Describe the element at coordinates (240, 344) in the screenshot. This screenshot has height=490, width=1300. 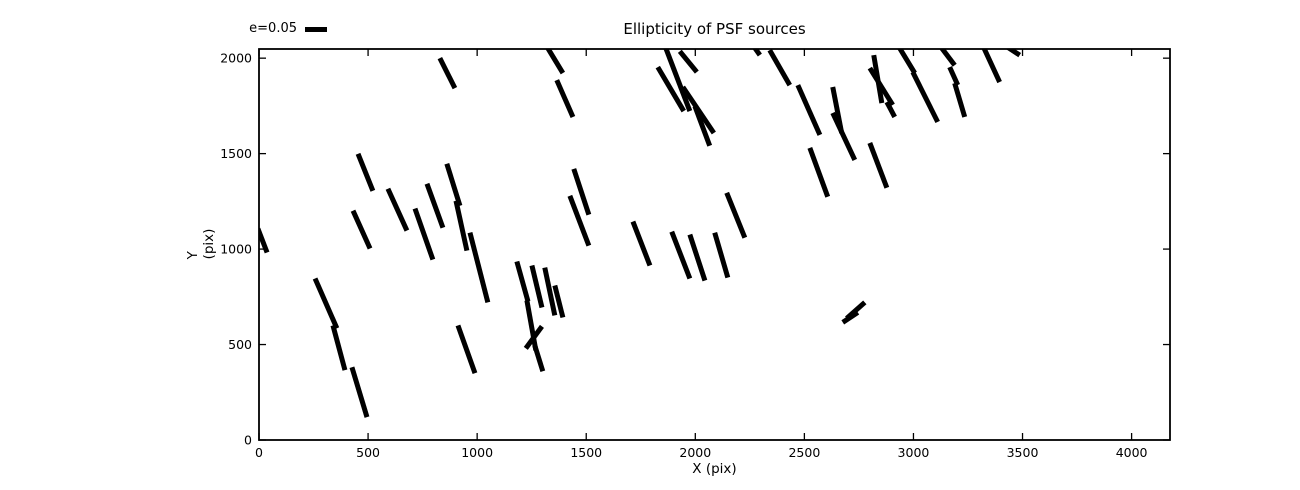
I see `y-tick-label: 500` at that location.